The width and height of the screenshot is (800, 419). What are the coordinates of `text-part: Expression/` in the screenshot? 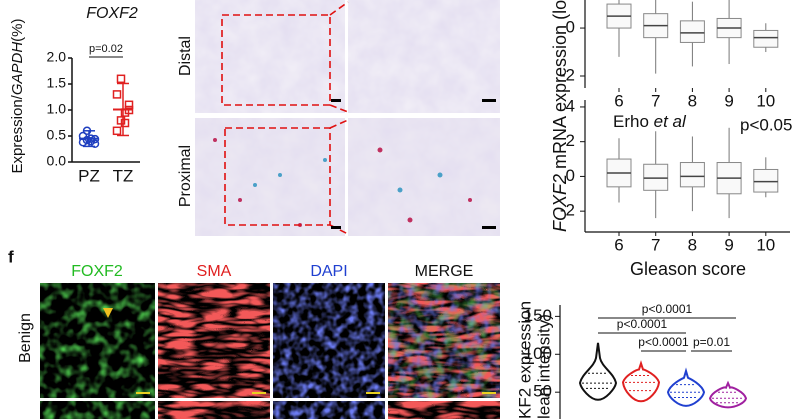 It's located at (17, 133).